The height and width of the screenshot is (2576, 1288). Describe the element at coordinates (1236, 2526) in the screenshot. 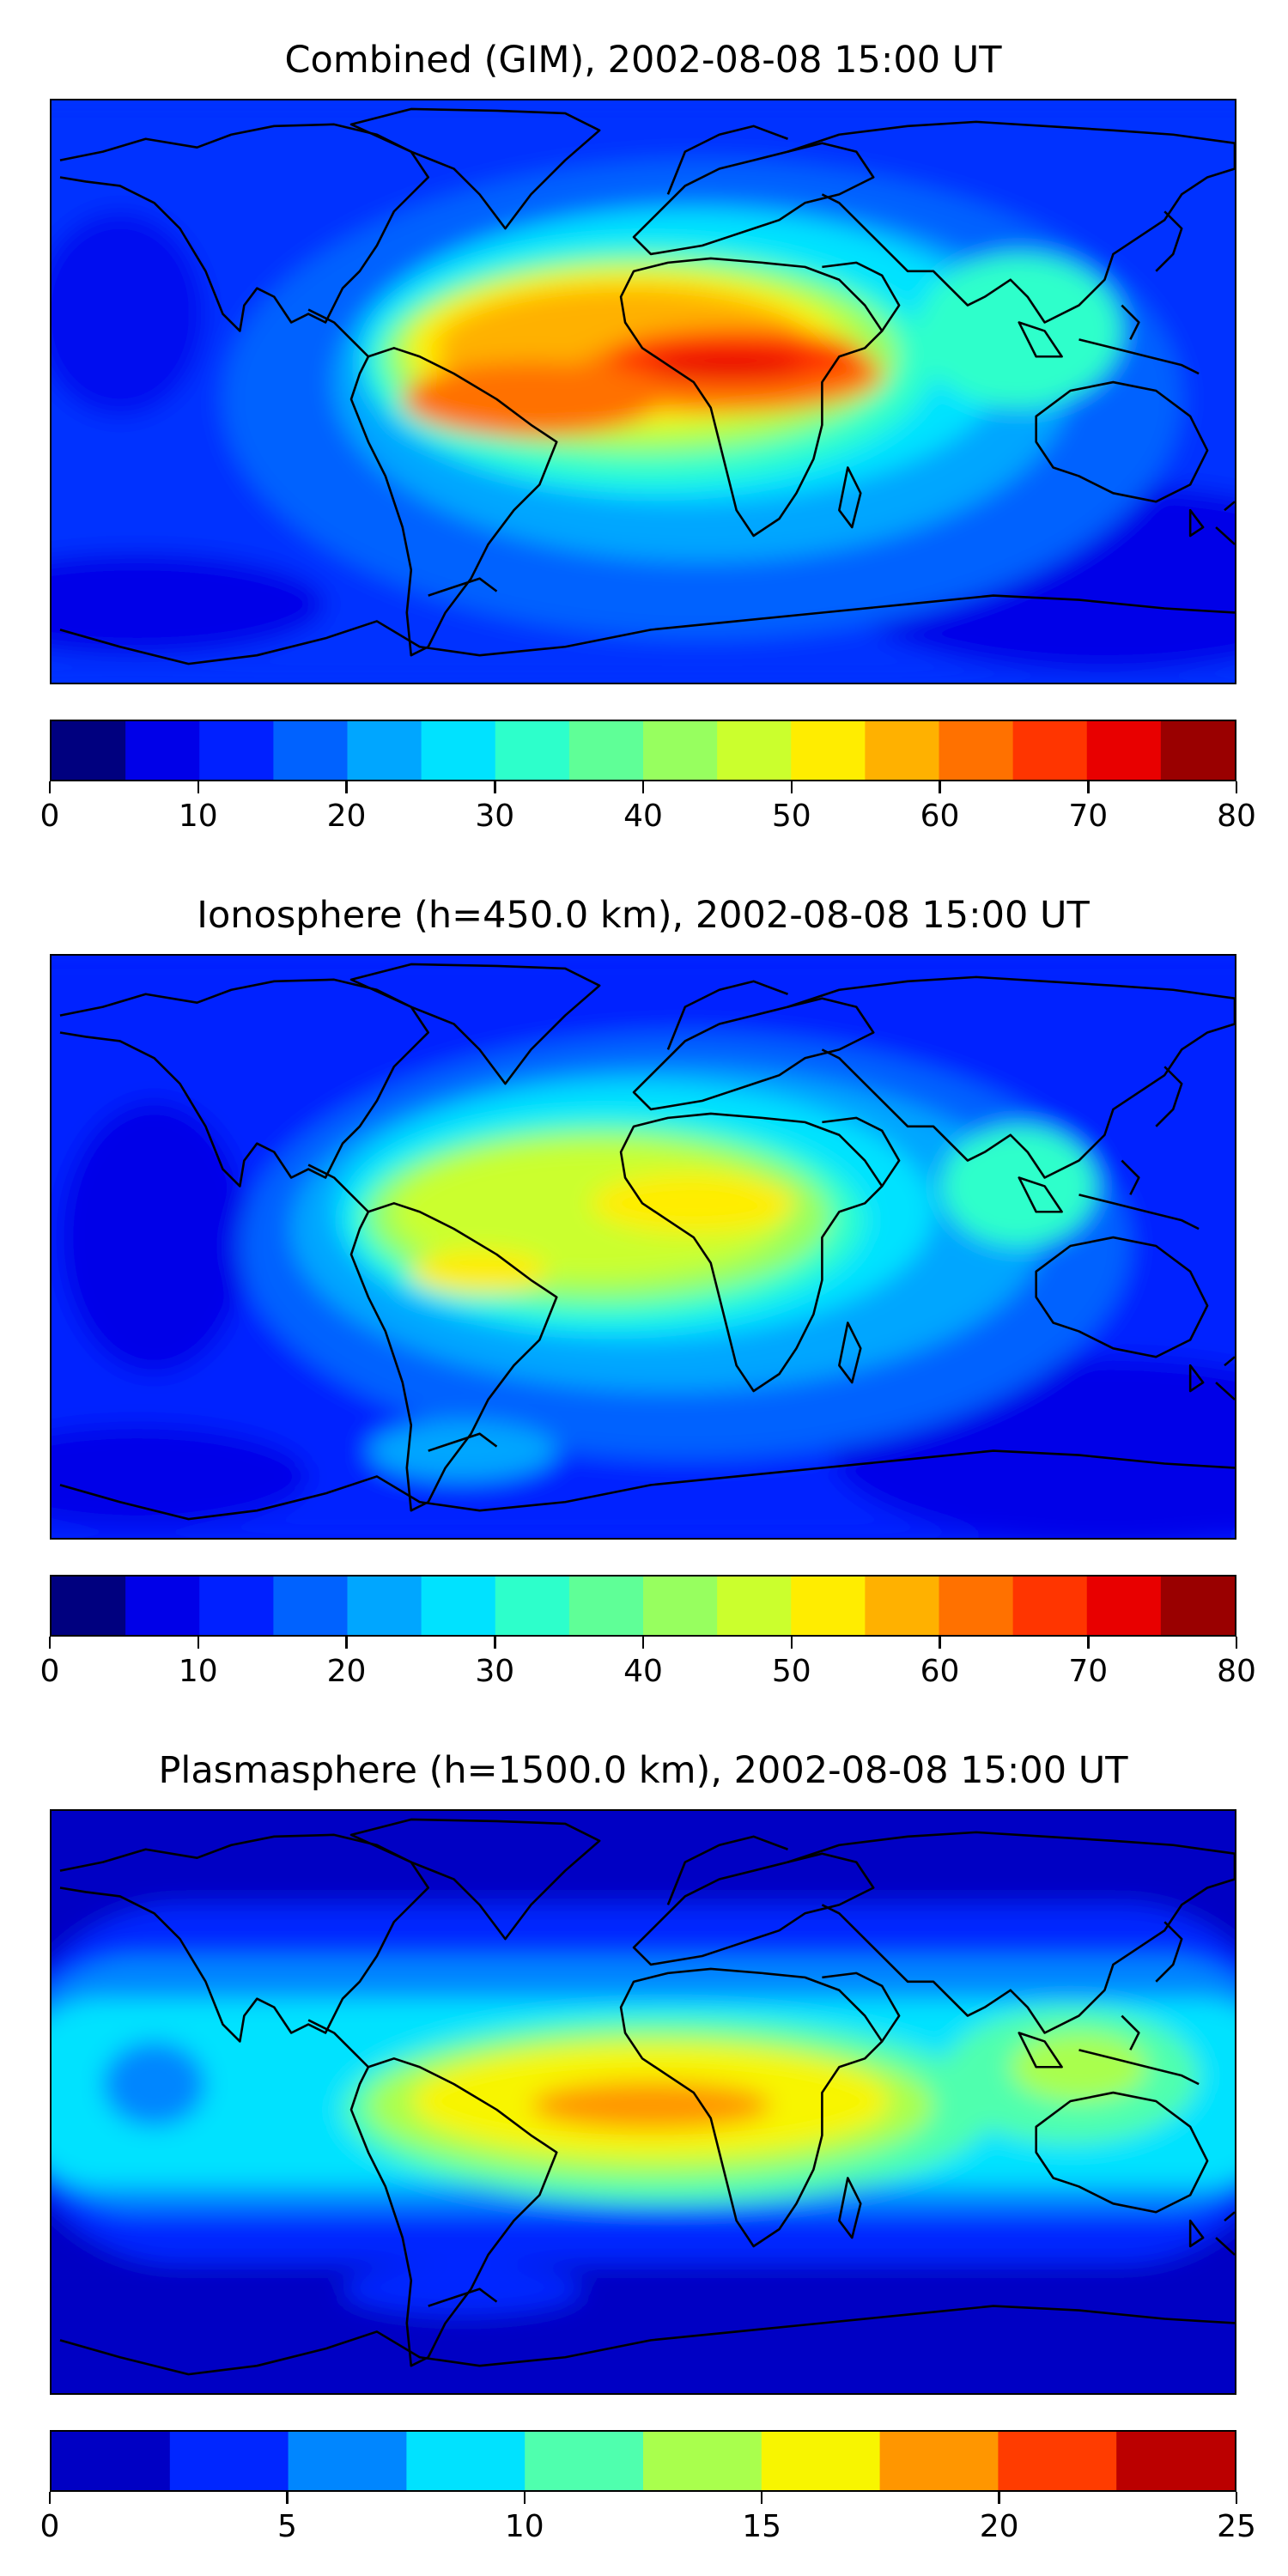

I see `colorbar-tick-label: 25` at that location.